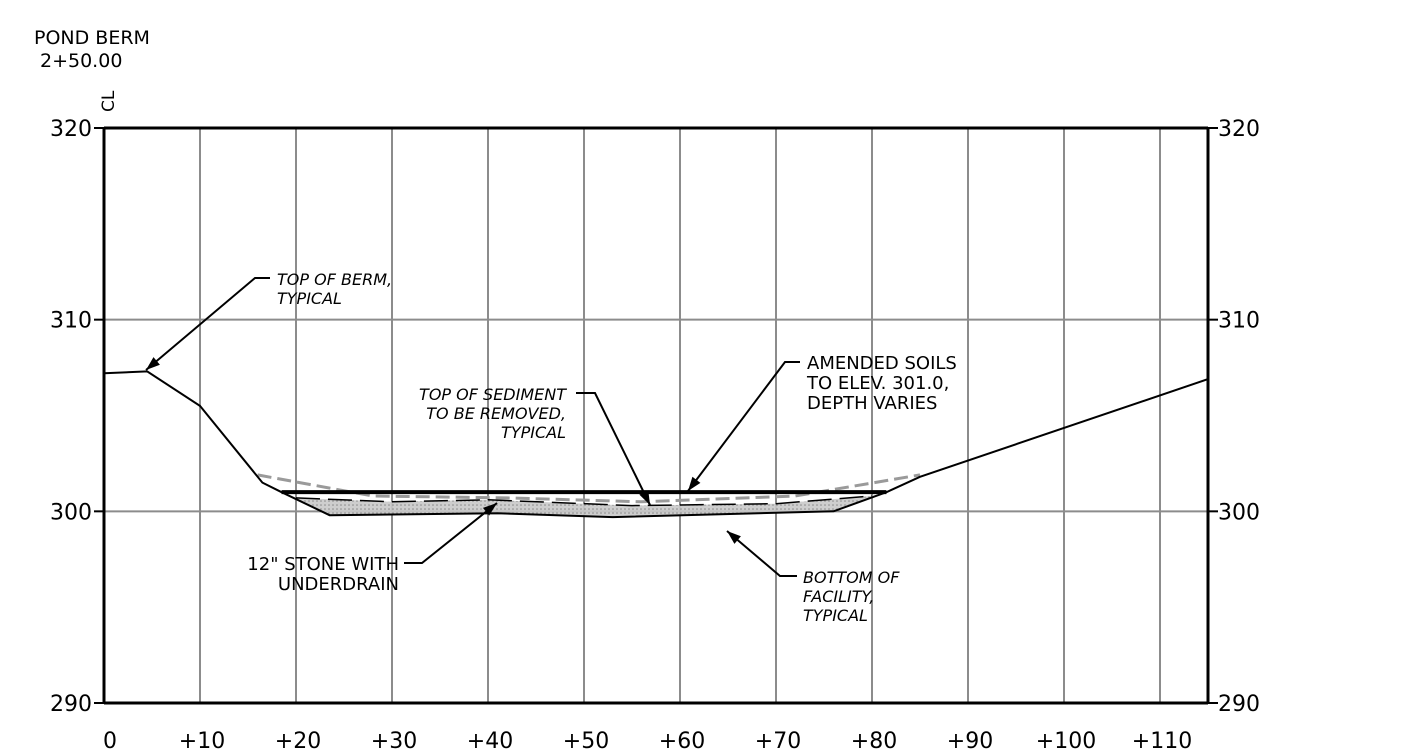 Image resolution: width=1412 pixels, height=756 pixels. What do you see at coordinates (682, 741) in the screenshot?
I see `x-tick-label: +60` at bounding box center [682, 741].